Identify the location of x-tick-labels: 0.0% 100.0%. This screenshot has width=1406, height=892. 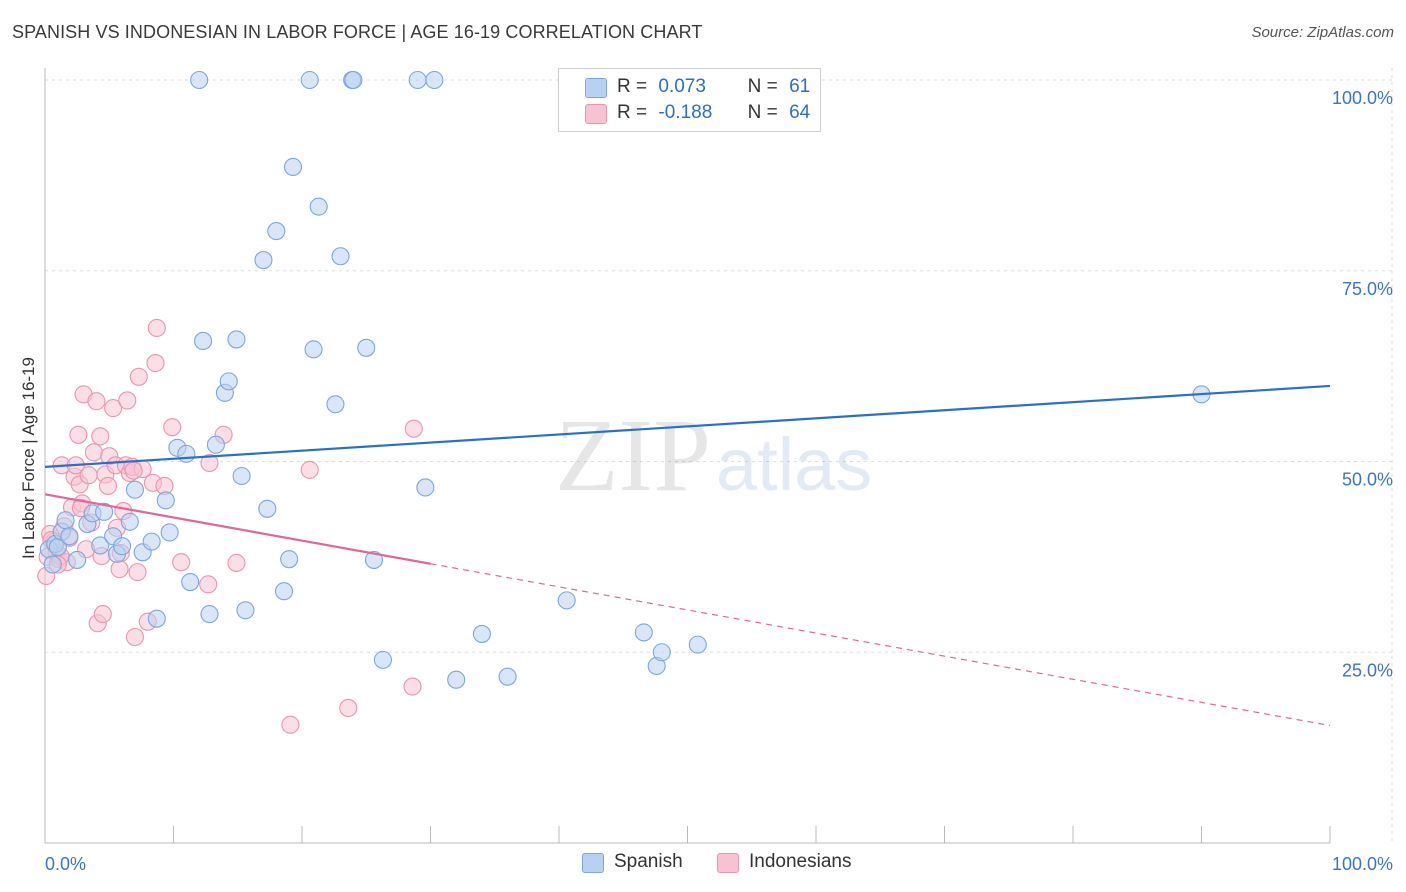
(719, 864).